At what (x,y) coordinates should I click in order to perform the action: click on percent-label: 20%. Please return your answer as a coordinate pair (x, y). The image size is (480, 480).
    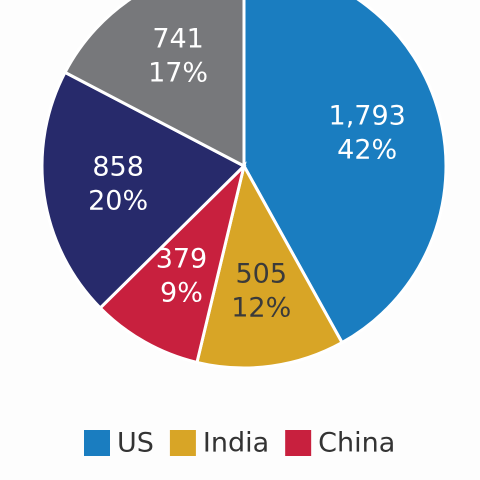
    Looking at the image, I should click on (118, 200).